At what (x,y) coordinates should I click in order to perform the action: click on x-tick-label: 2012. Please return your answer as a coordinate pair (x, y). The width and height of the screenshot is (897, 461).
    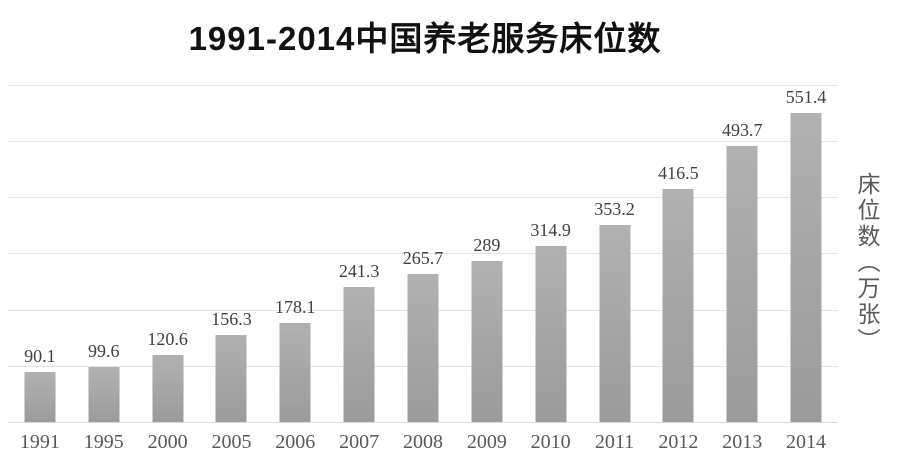
    Looking at the image, I should click on (678, 441).